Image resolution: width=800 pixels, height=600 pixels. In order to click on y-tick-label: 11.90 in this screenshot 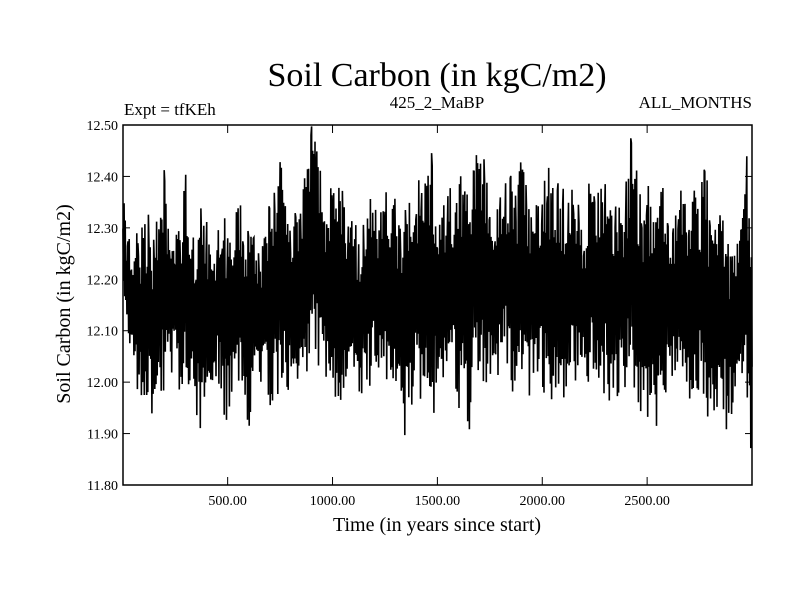, I will do `click(102, 435)`.